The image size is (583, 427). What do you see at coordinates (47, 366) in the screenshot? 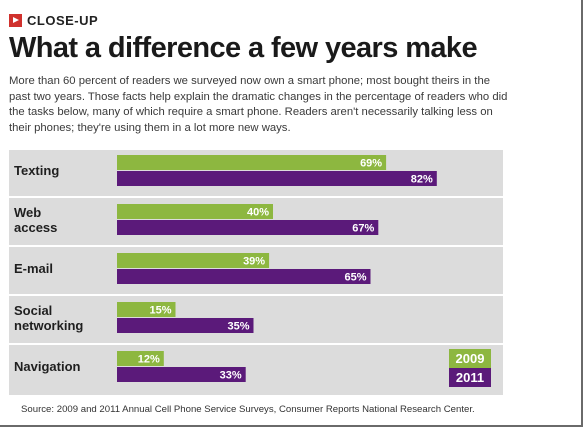
I see `category-label-navigation: Navigation` at bounding box center [47, 366].